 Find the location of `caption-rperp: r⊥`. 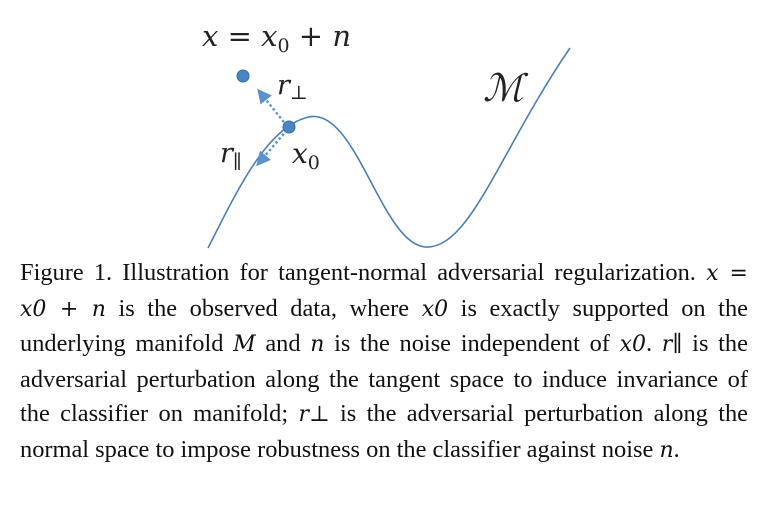

caption-rperp: r⊥ is located at coordinates (314, 415).